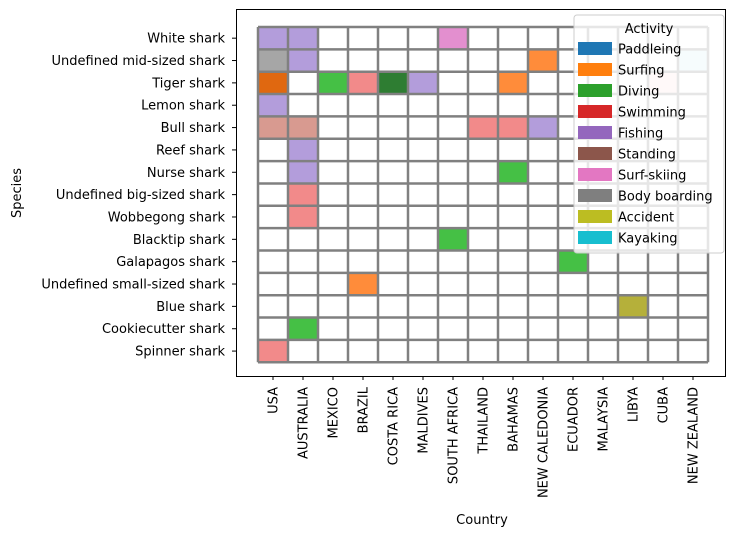  What do you see at coordinates (303, 172) in the screenshot?
I see `cell-nurse-shark-australia` at bounding box center [303, 172].